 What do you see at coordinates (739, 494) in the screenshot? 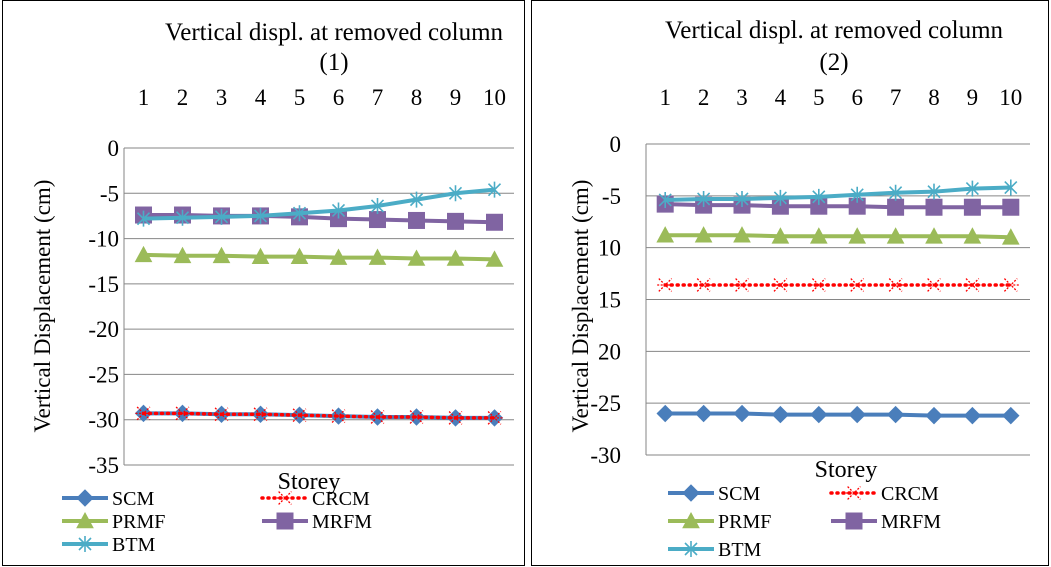
I see `chart-2-legend-label-scm: SCM` at bounding box center [739, 494].